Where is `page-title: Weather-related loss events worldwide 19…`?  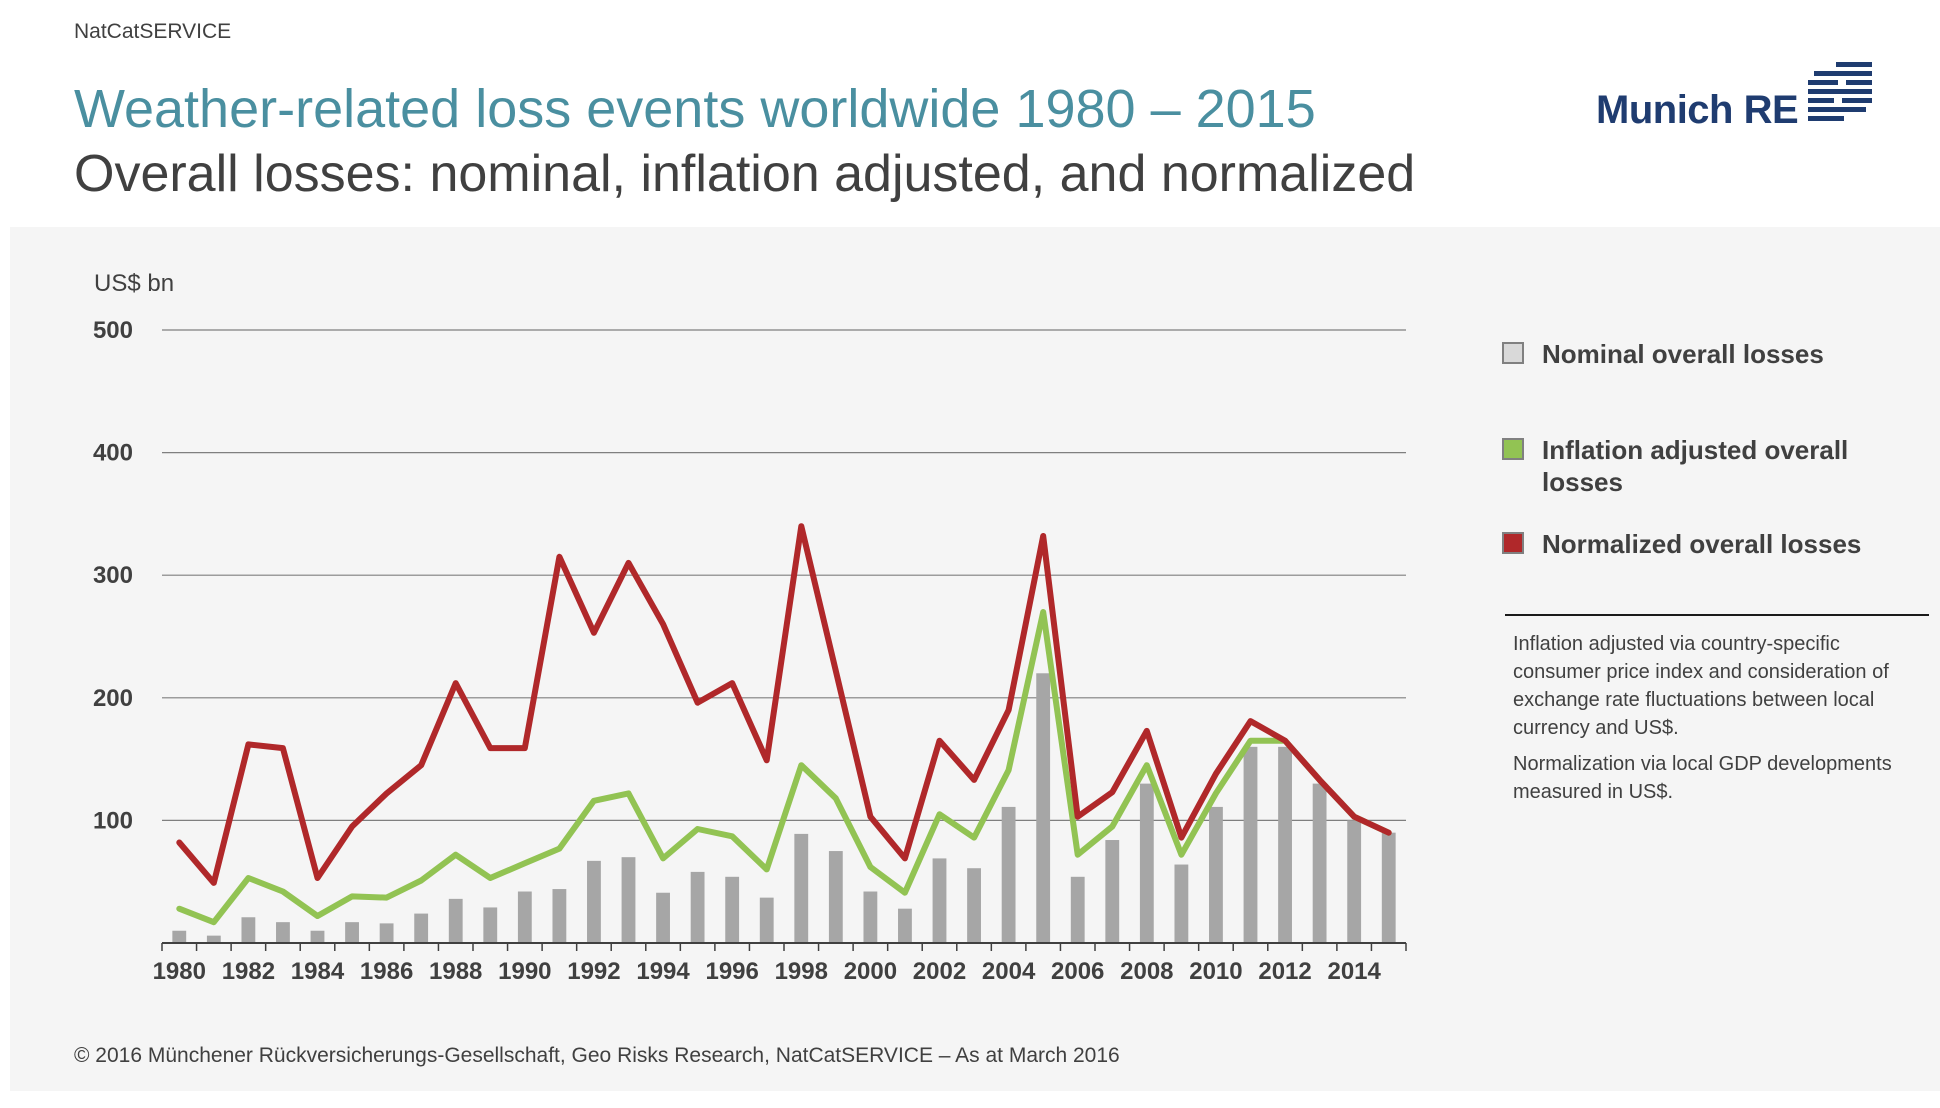 page-title: Weather-related loss events worldwide 19… is located at coordinates (695, 109).